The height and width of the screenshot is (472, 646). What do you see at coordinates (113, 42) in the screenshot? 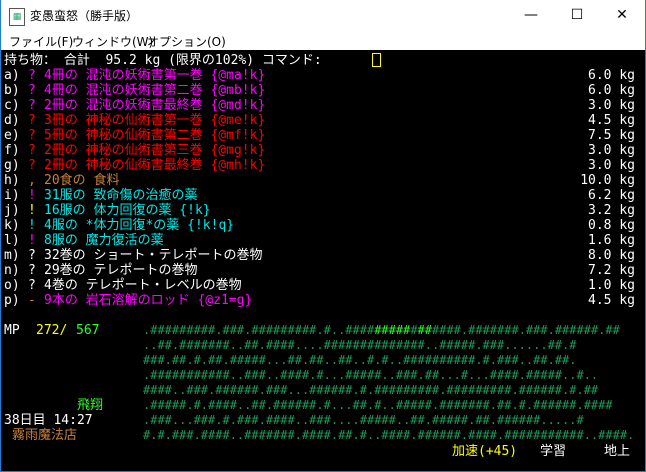
I see `menu-window: ウィンドウ(W)` at bounding box center [113, 42].